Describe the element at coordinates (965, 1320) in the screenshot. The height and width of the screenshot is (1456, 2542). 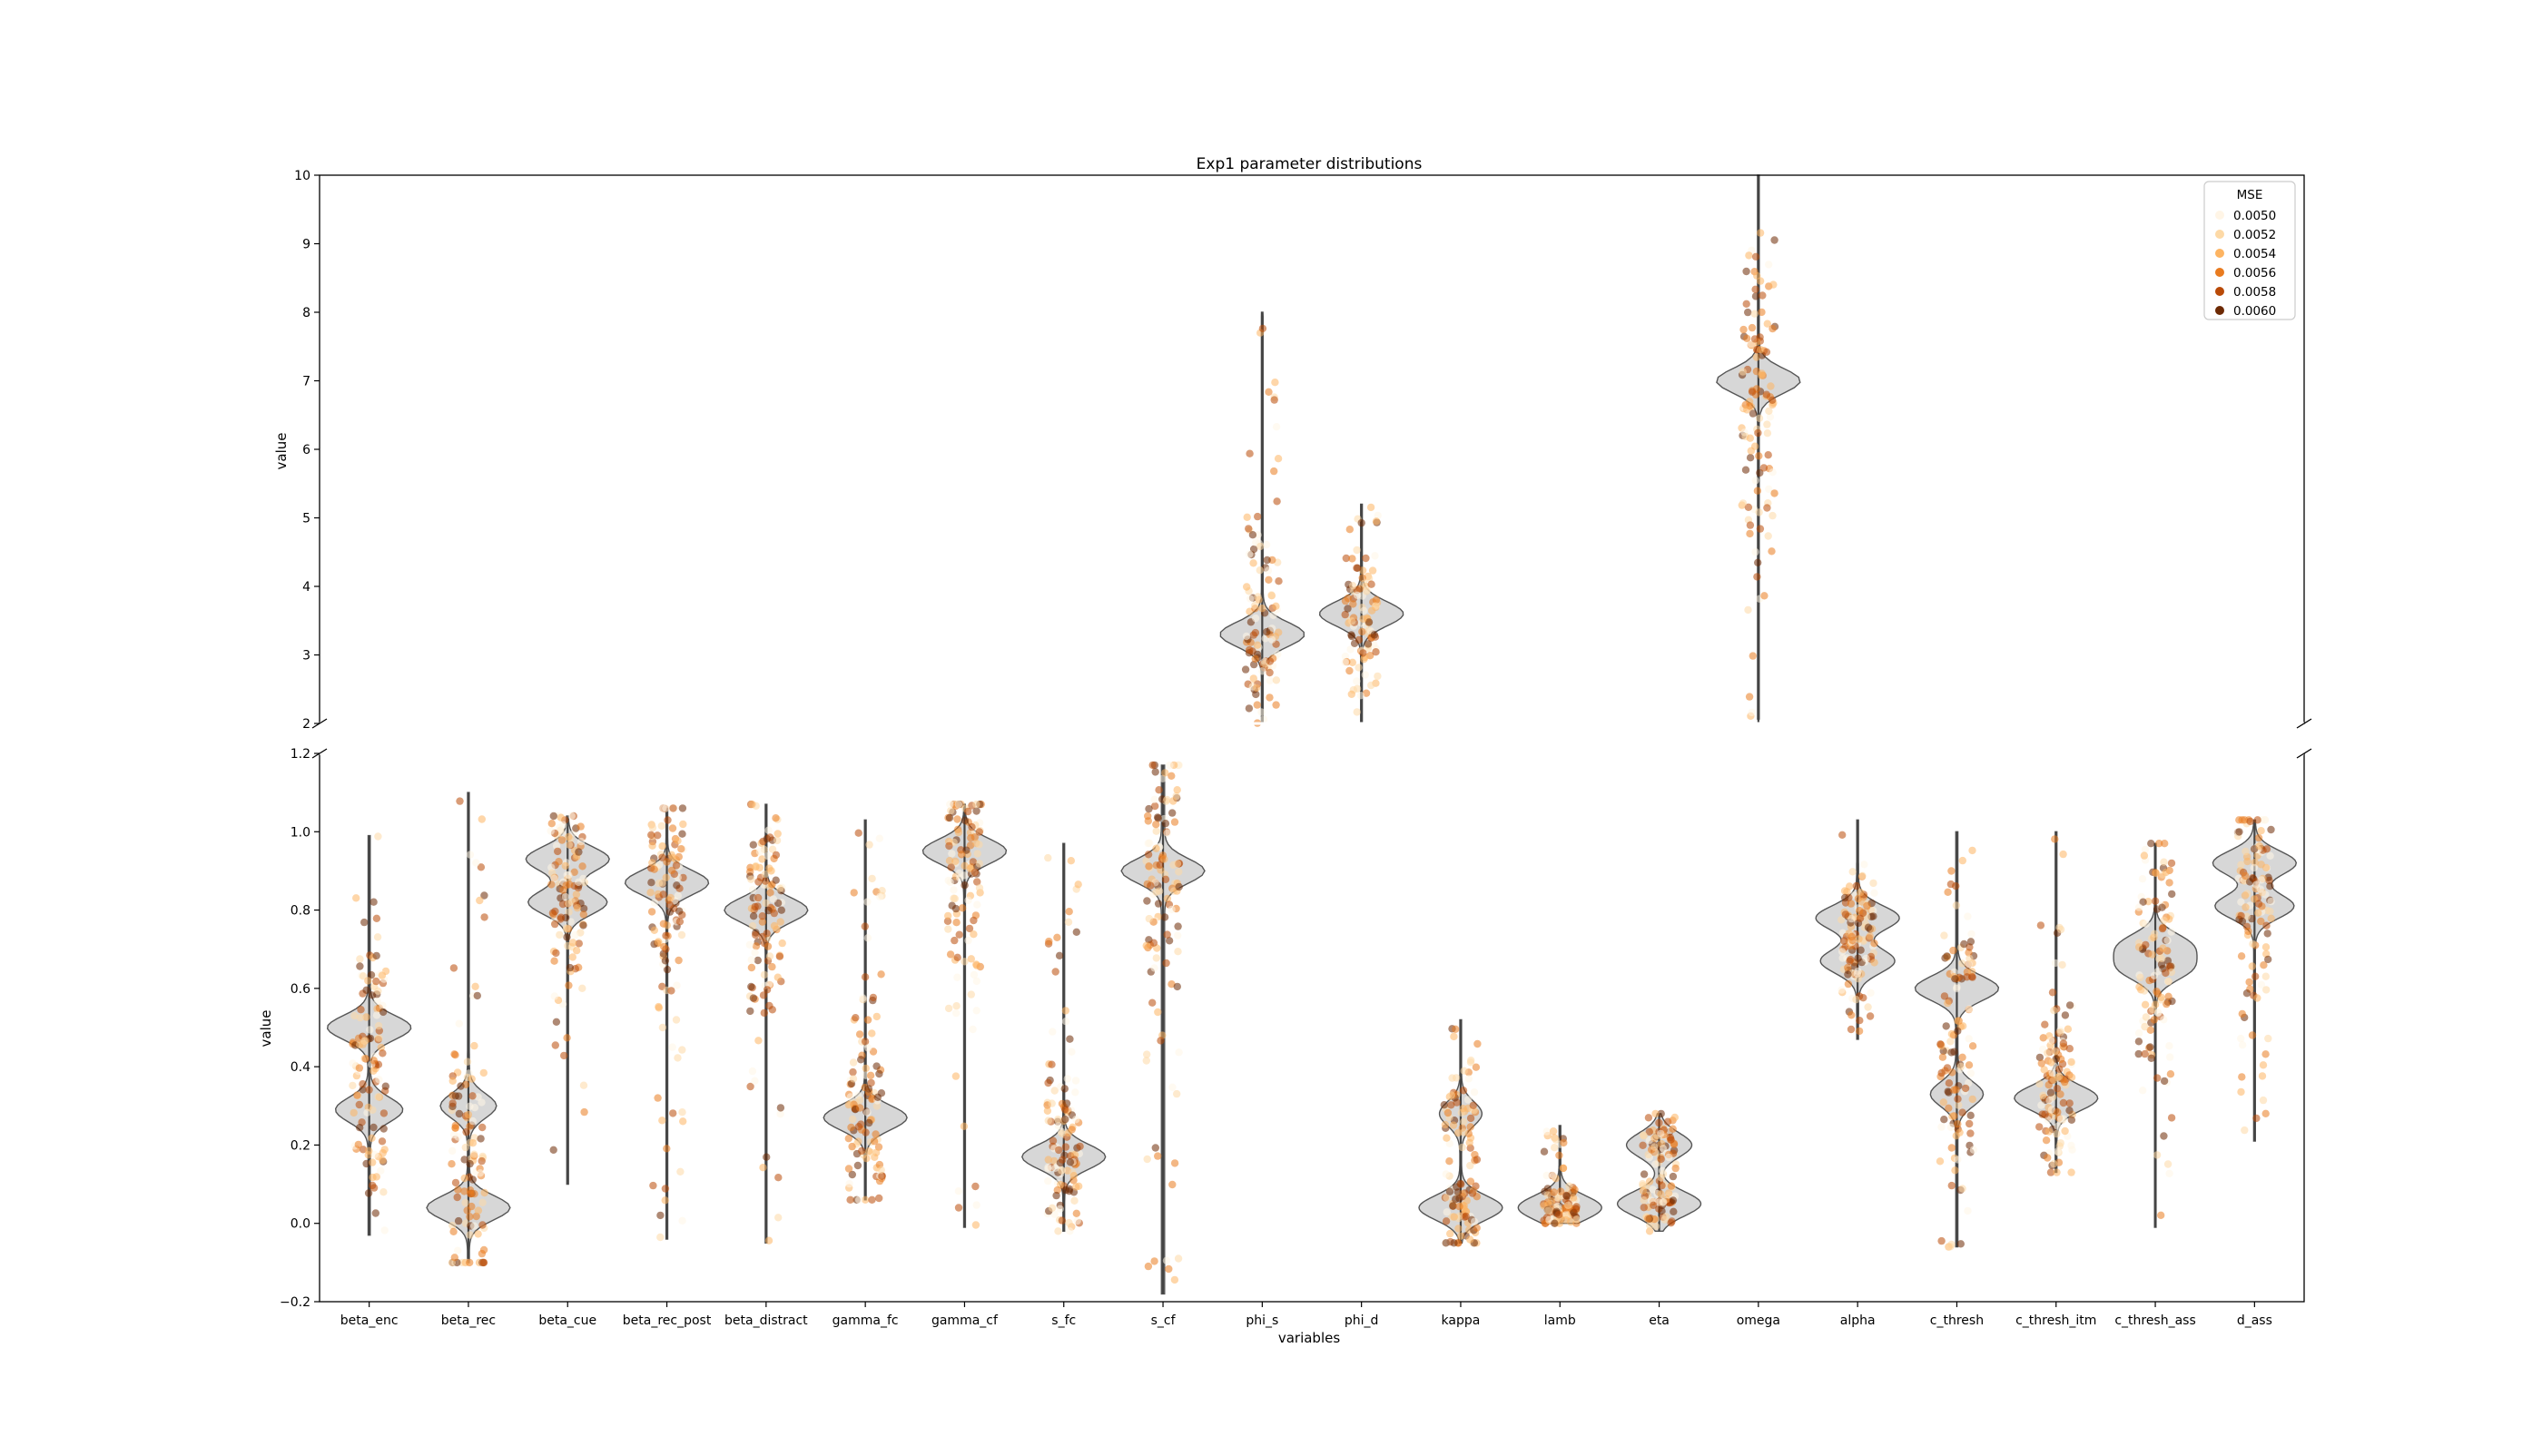
I see `x-tick-label: gamma_cf` at that location.